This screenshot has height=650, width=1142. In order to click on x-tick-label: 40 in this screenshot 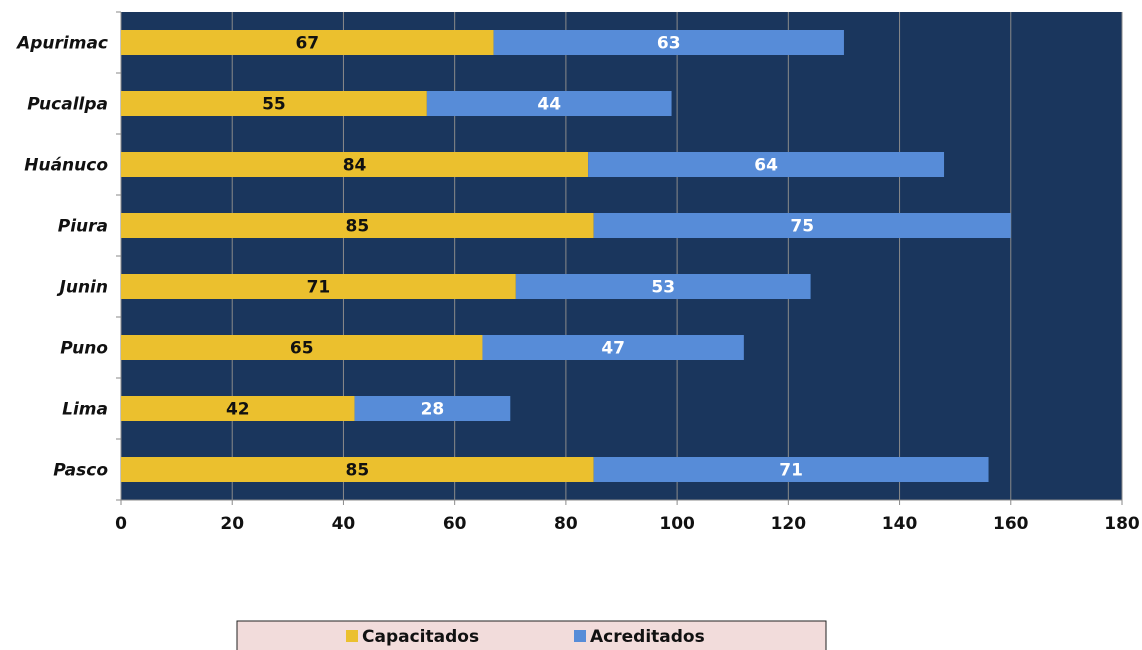, I will do `click(344, 524)`.